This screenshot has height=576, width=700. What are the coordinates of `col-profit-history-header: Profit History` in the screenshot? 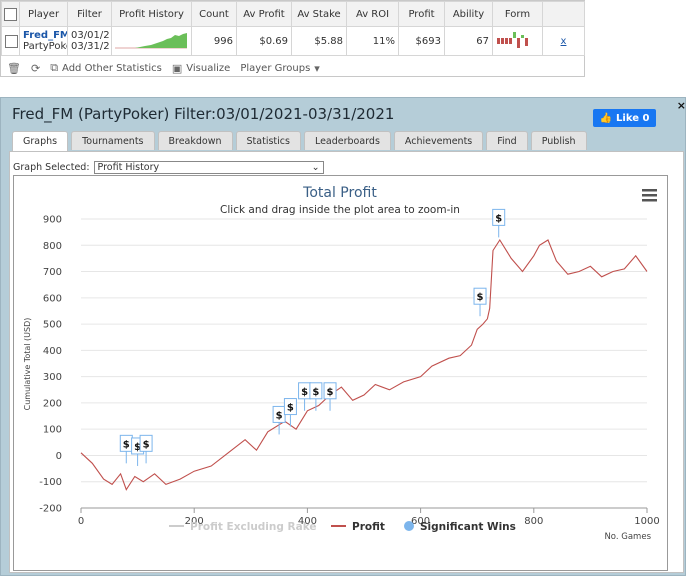 It's located at (151, 14).